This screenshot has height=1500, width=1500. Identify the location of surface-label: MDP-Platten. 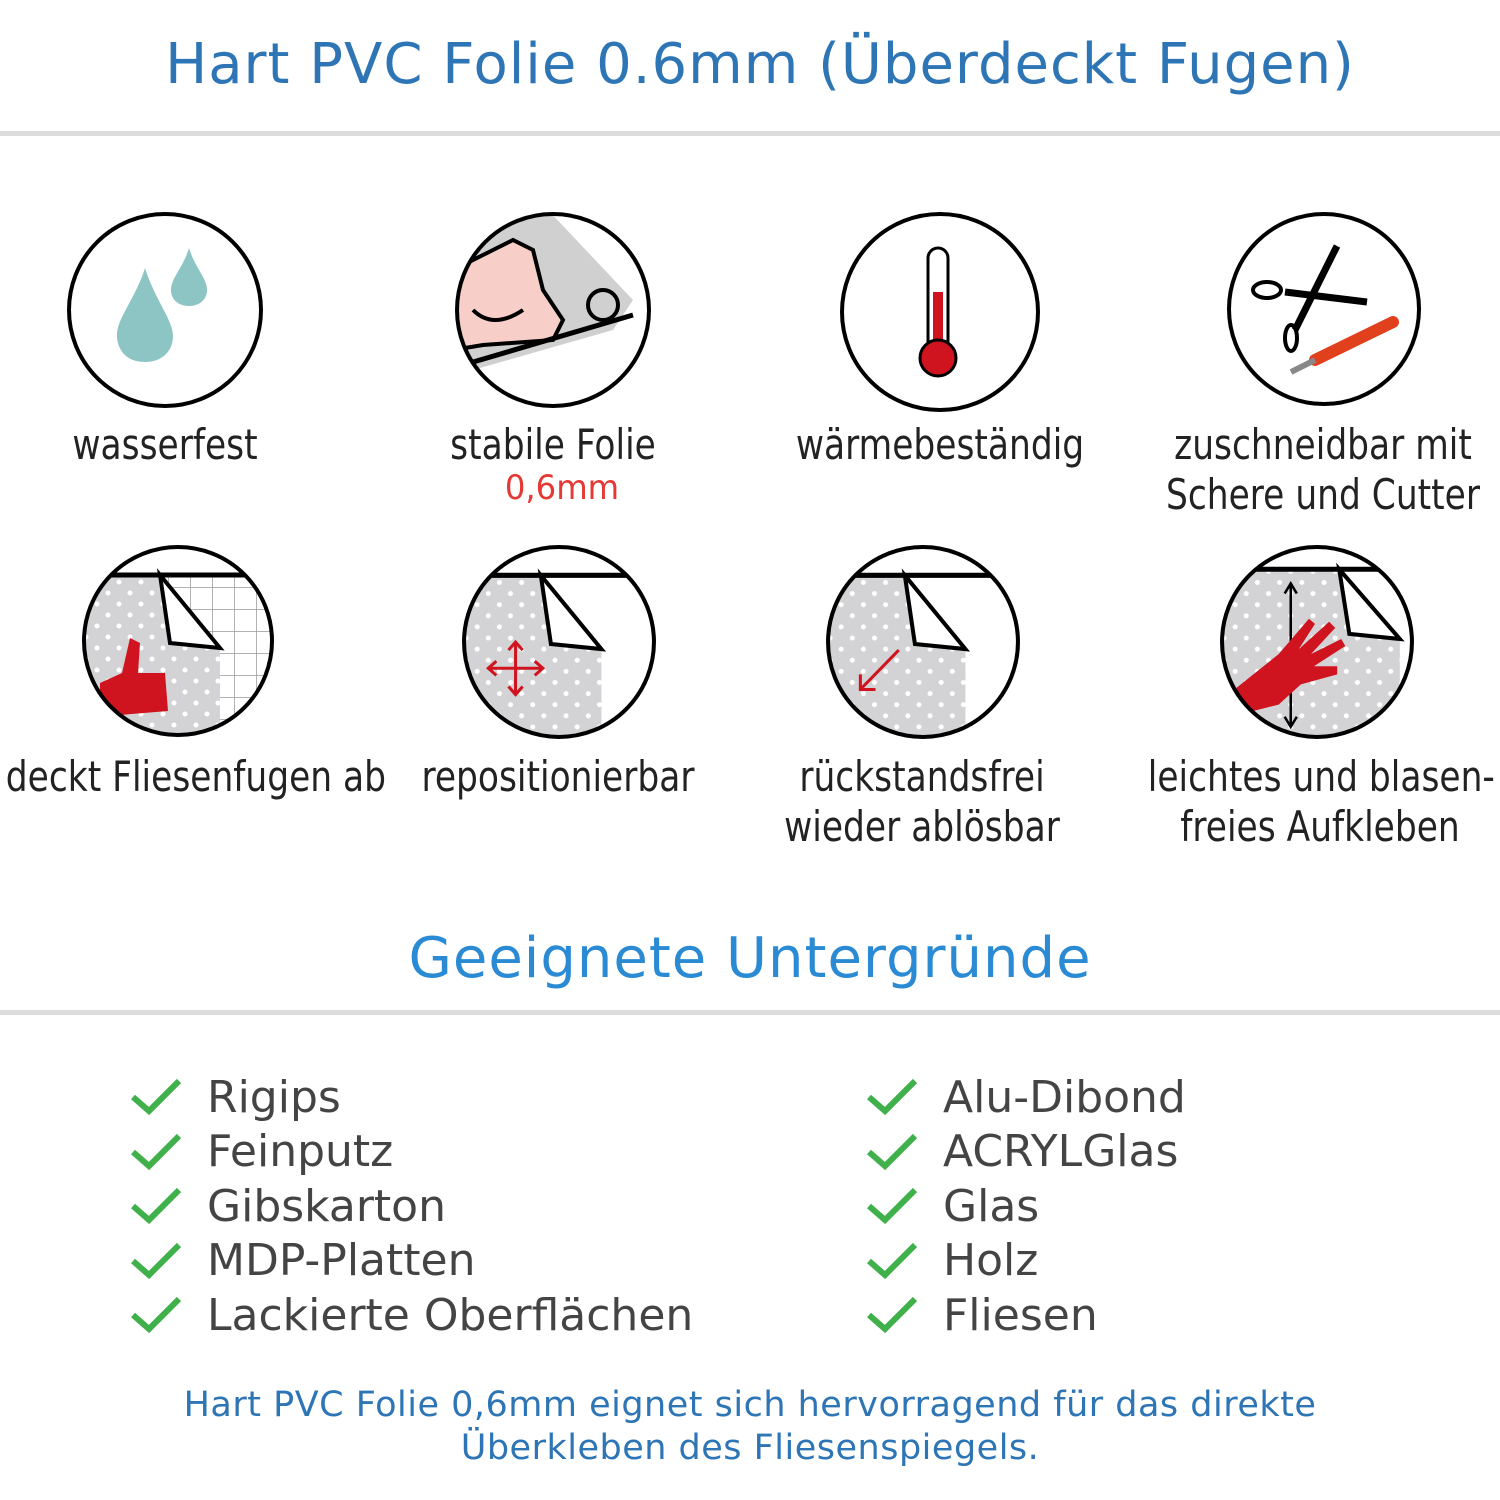
(341, 1261).